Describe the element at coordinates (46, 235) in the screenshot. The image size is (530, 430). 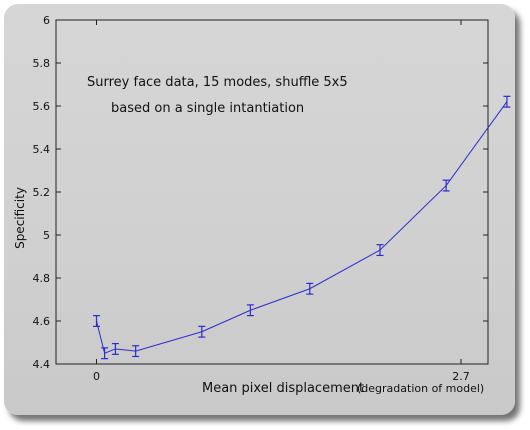
I see `y-tick-label: 5` at that location.